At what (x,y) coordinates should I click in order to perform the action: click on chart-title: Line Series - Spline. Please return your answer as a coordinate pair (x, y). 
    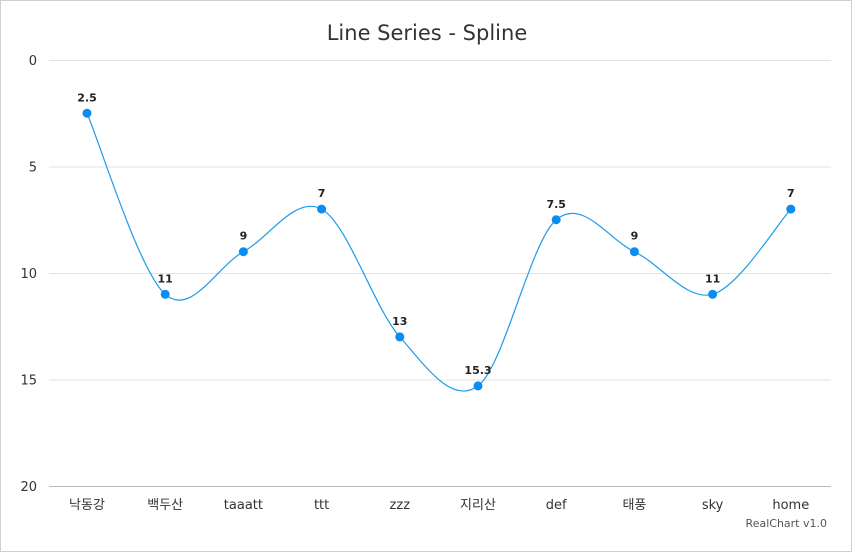
    Looking at the image, I should click on (427, 33).